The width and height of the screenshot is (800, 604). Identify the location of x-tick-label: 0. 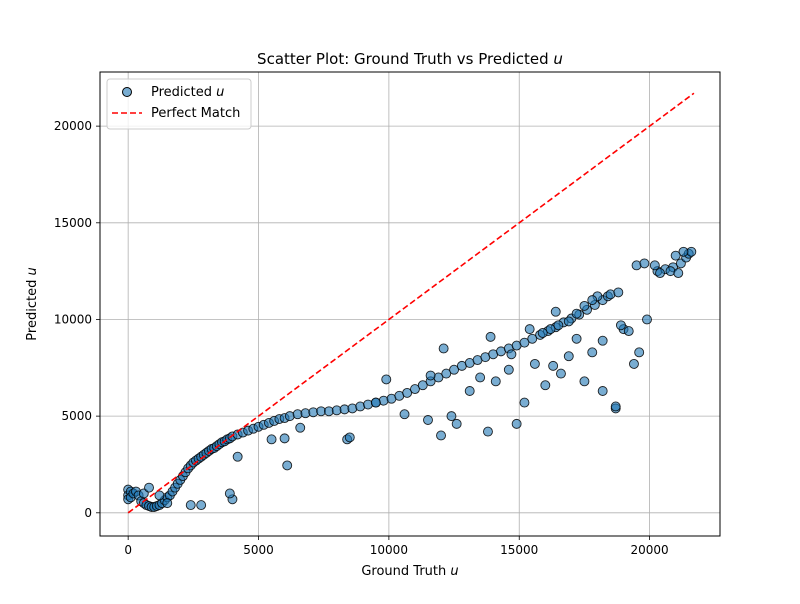
(128, 550).